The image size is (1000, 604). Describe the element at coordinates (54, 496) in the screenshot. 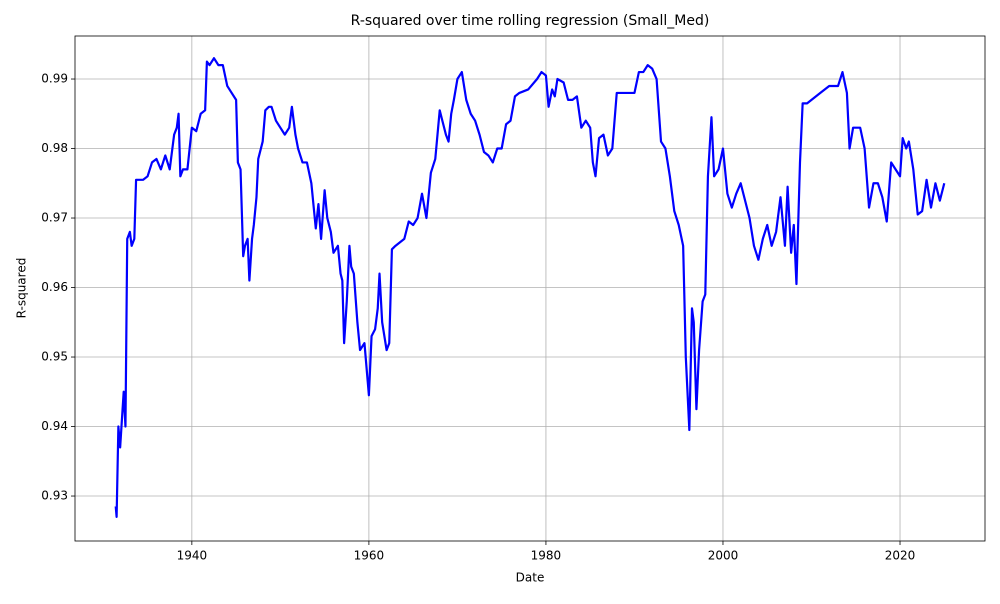

I see `y-tick-label: 0.93` at that location.